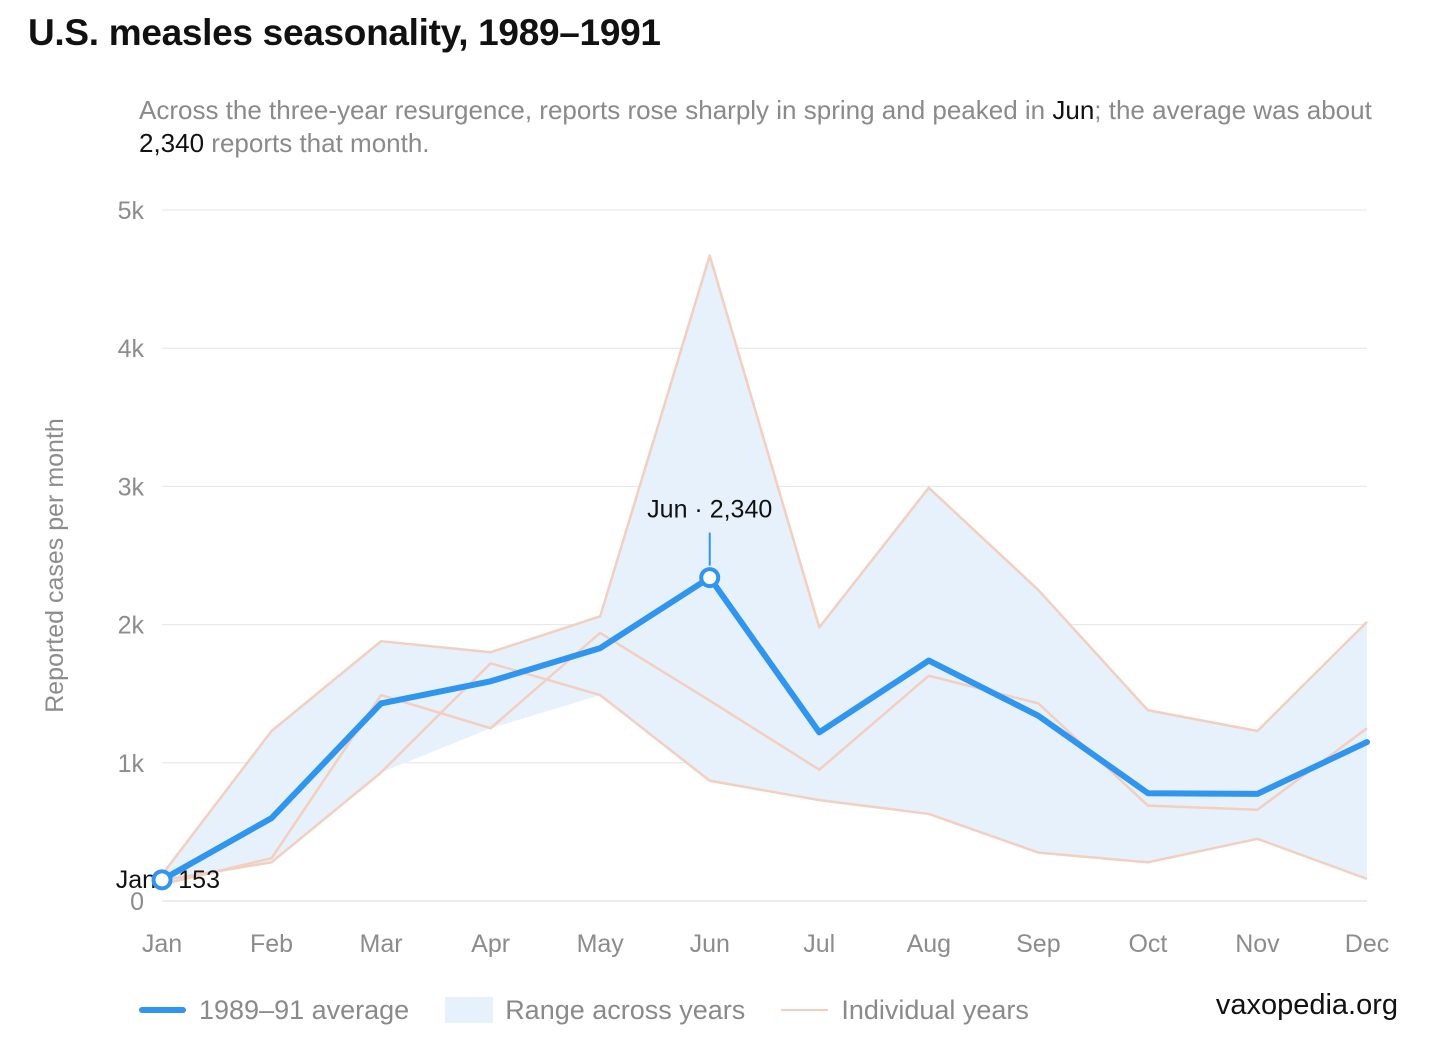 This screenshot has height=1037, width=1456. Describe the element at coordinates (131, 764) in the screenshot. I see `y-tick-label: 1k` at that location.